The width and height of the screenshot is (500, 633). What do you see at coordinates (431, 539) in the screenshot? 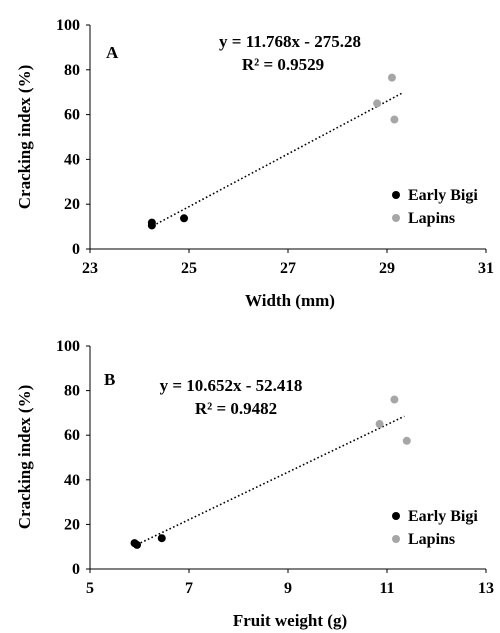
I see `panel-b-legend-label-lapins: Lapins` at bounding box center [431, 539].